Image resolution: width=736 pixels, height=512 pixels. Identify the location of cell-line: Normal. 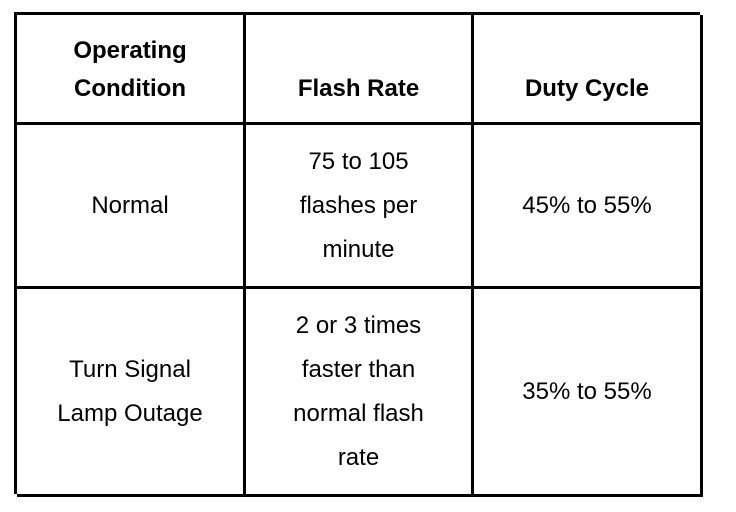
(130, 205).